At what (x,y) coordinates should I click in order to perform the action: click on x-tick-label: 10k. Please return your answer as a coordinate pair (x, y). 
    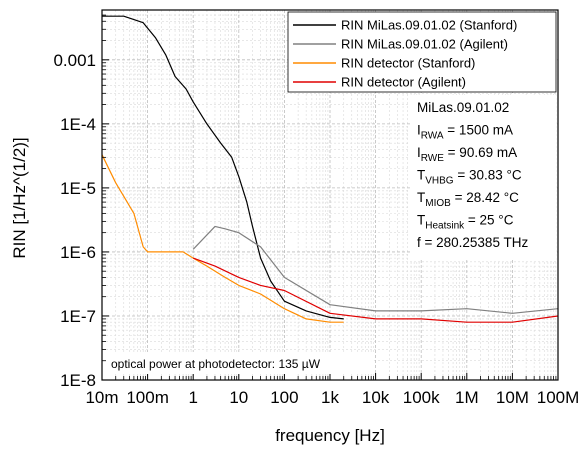
    Looking at the image, I should click on (376, 397).